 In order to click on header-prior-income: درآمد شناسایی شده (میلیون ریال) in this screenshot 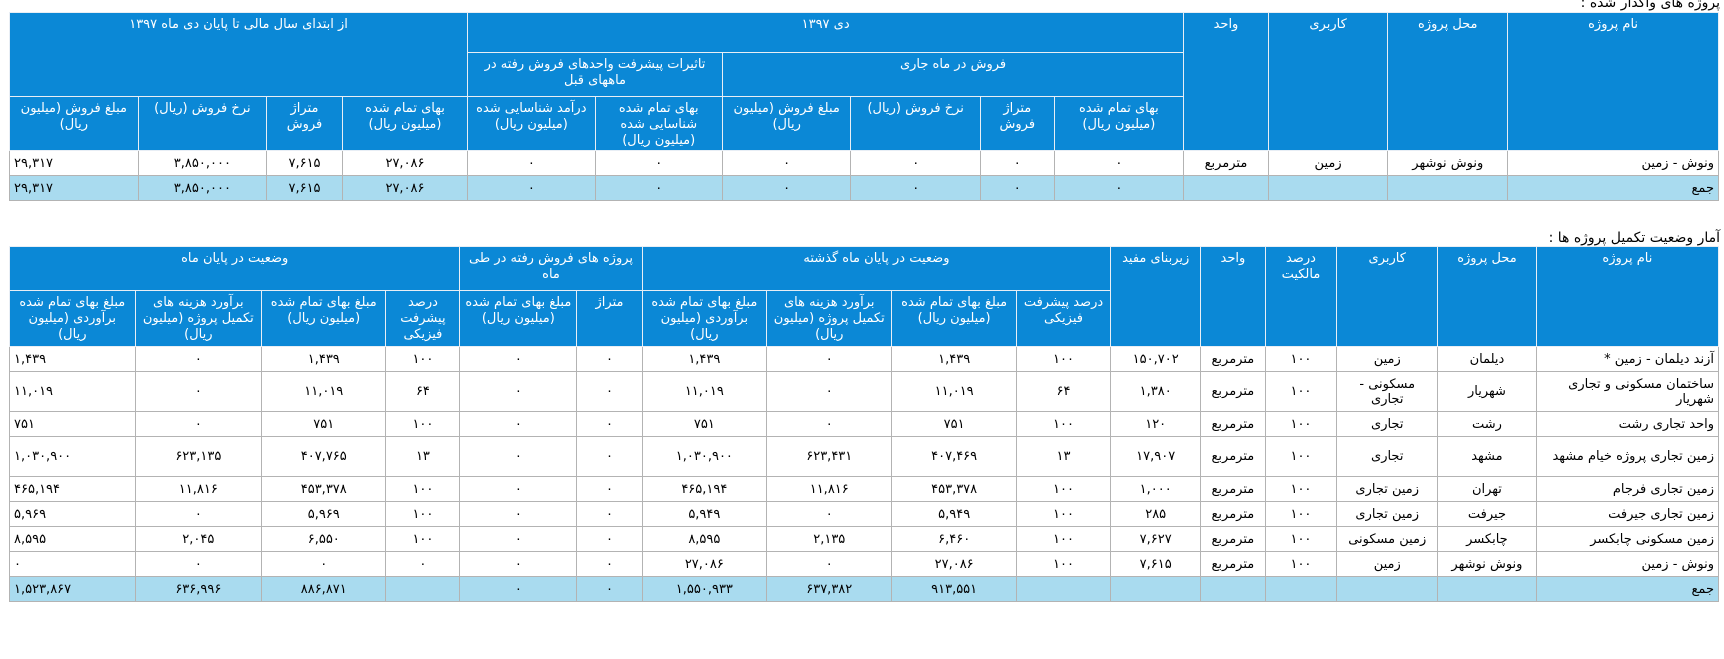, I will do `click(531, 123)`.